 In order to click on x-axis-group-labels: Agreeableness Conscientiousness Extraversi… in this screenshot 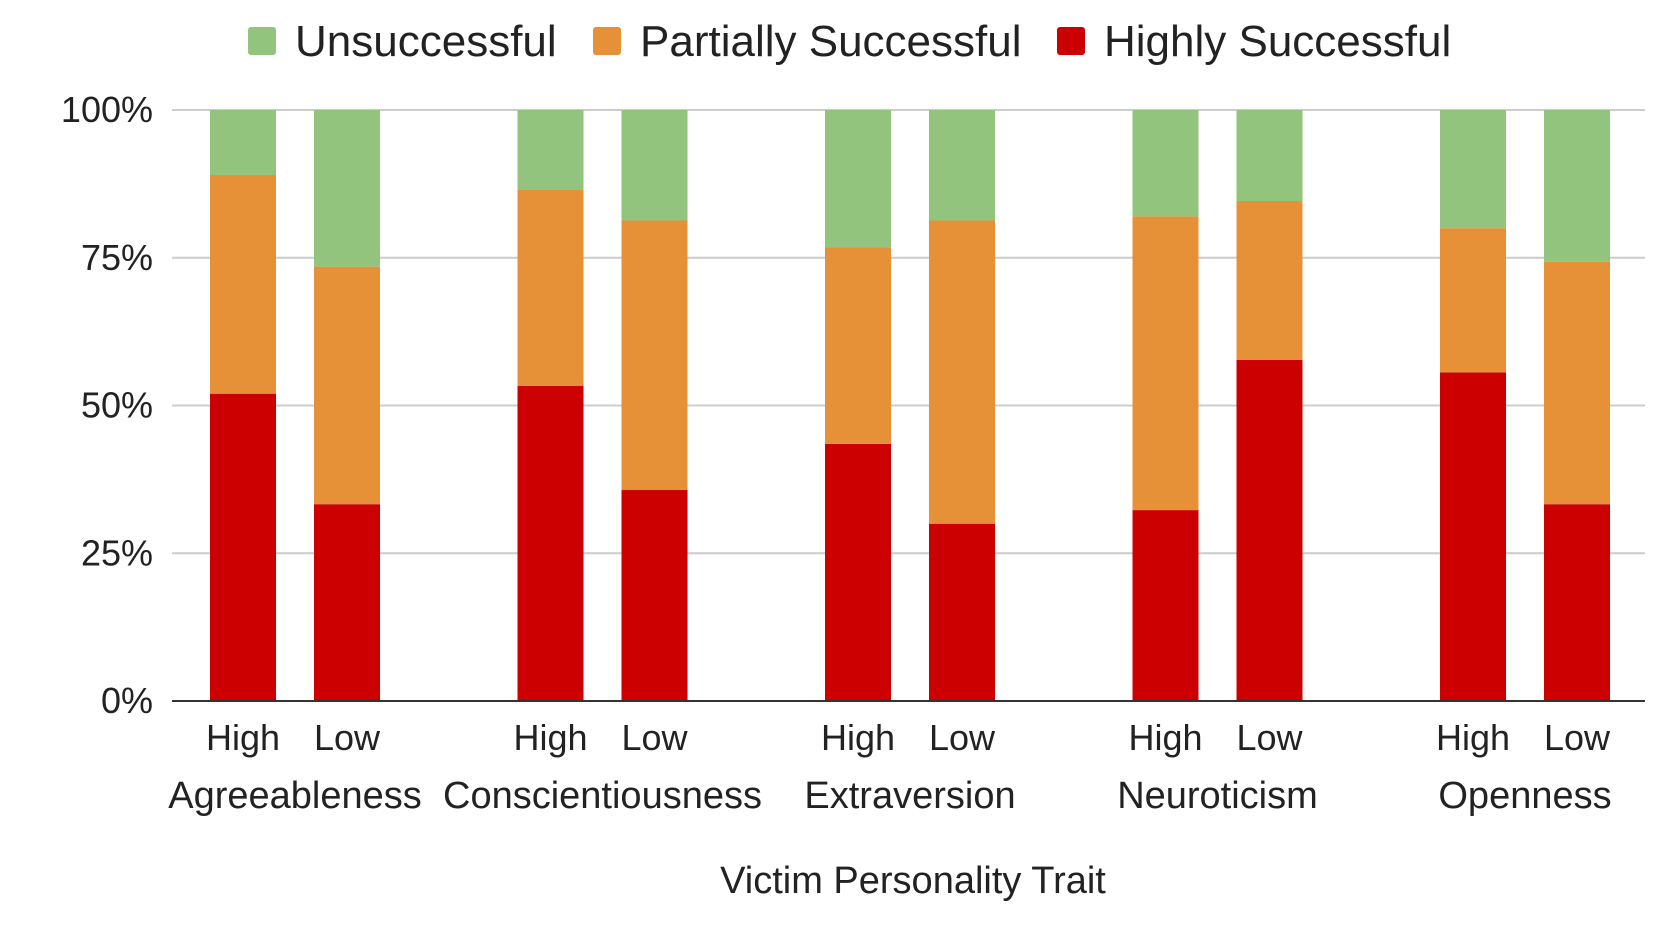, I will do `click(889, 796)`.